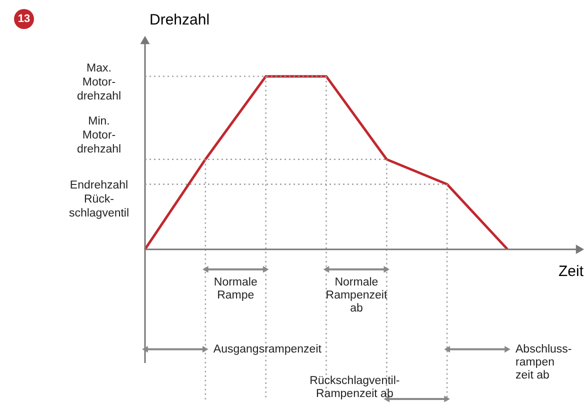 Image resolution: width=587 pixels, height=412 pixels. What do you see at coordinates (99, 199) in the screenshot?
I see `ref-line-label: Endrehzahl Rück- schlagventil` at bounding box center [99, 199].